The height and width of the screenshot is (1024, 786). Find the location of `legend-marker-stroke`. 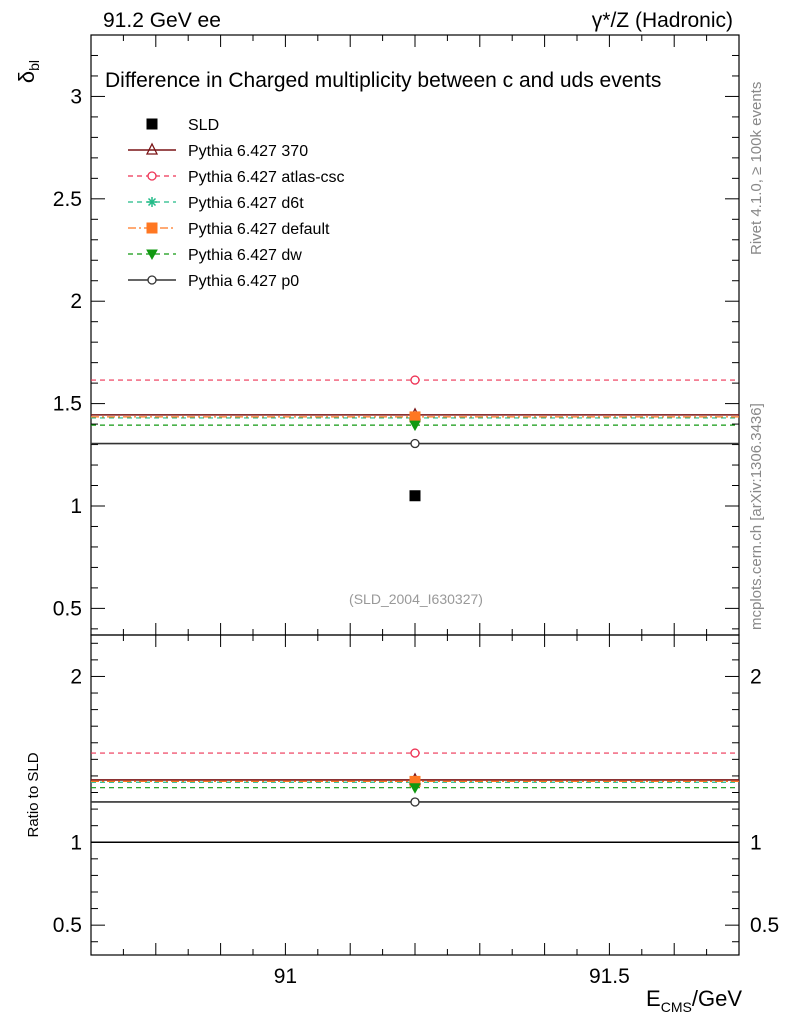

legend-marker-stroke is located at coordinates (152, 202).